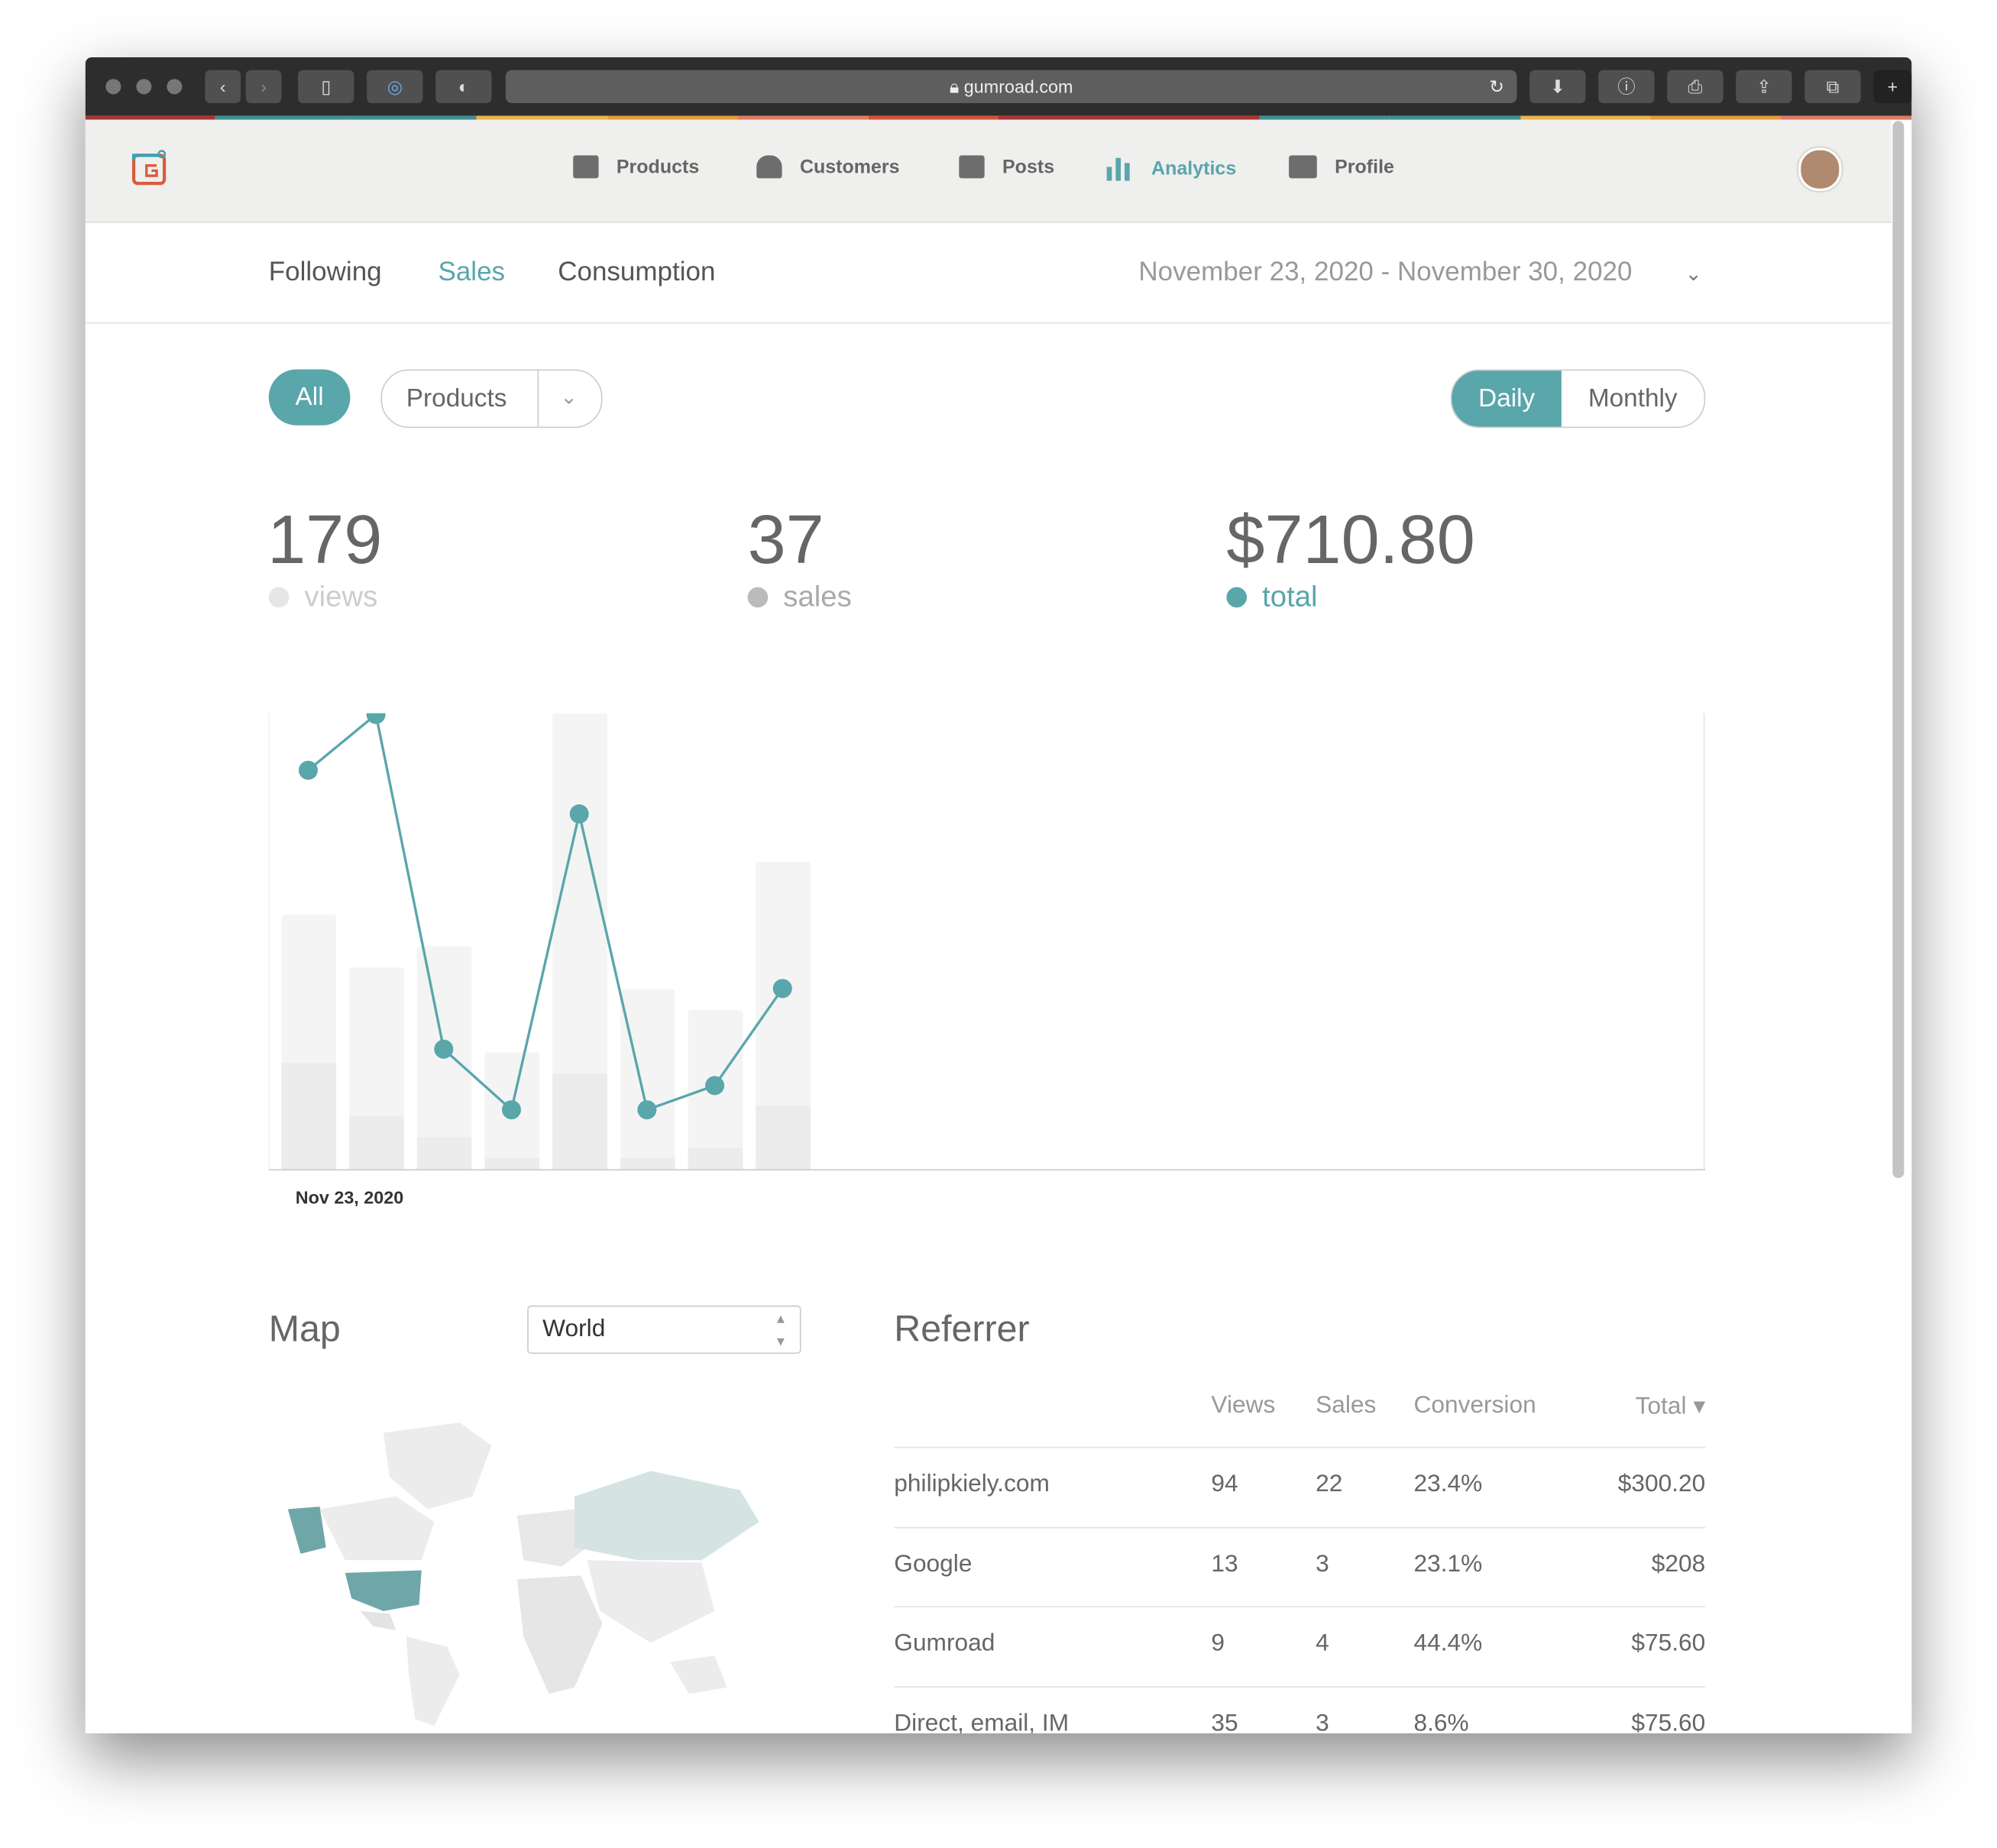 This screenshot has height=1848, width=1997. What do you see at coordinates (1695, 87) in the screenshot?
I see `print-icon: ⎙` at bounding box center [1695, 87].